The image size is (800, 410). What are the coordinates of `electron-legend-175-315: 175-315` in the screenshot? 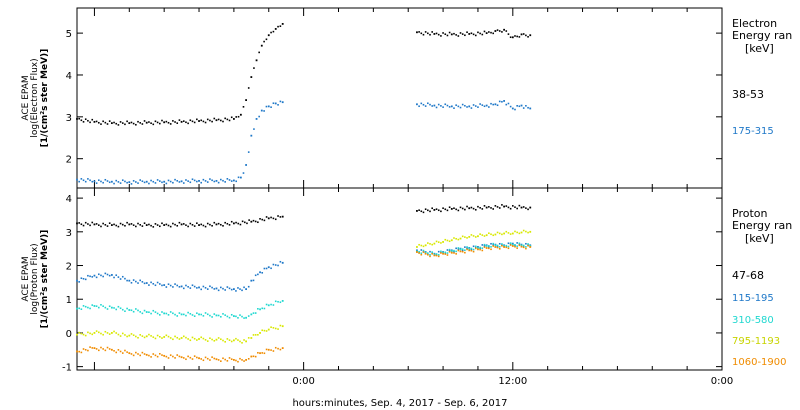 It's located at (753, 131).